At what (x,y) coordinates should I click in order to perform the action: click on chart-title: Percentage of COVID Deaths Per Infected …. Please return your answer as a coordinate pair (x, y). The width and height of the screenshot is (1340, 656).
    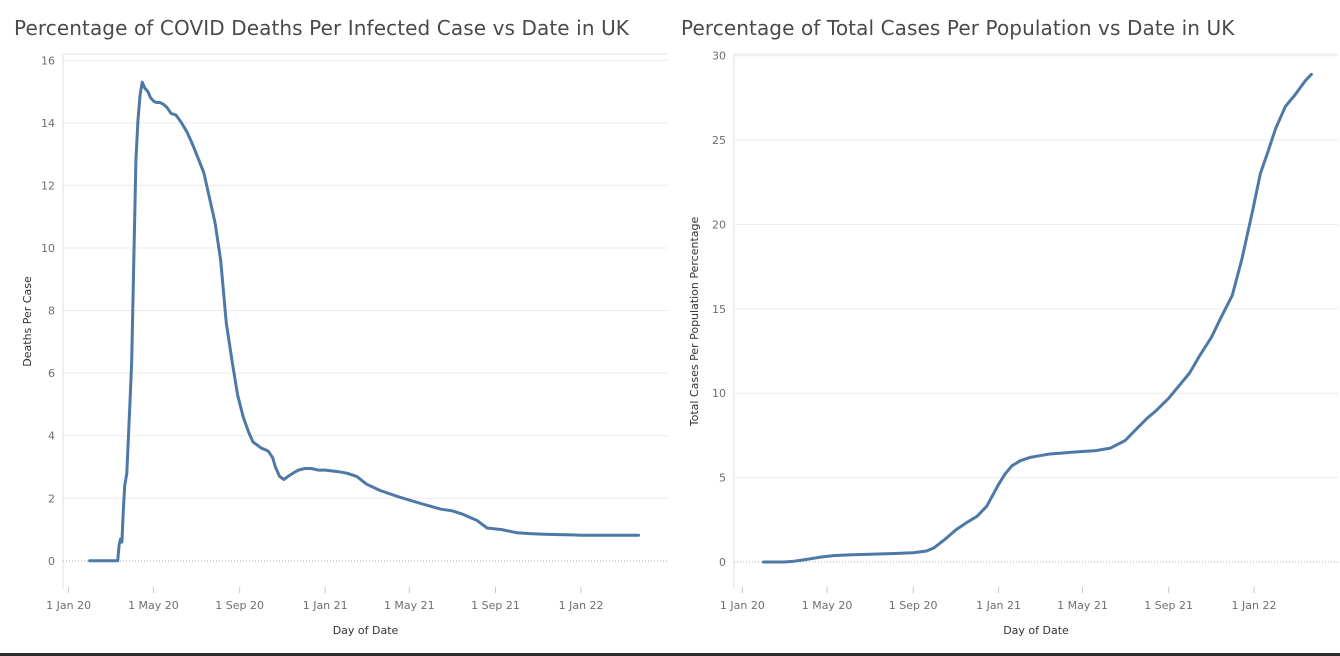
    Looking at the image, I should click on (322, 28).